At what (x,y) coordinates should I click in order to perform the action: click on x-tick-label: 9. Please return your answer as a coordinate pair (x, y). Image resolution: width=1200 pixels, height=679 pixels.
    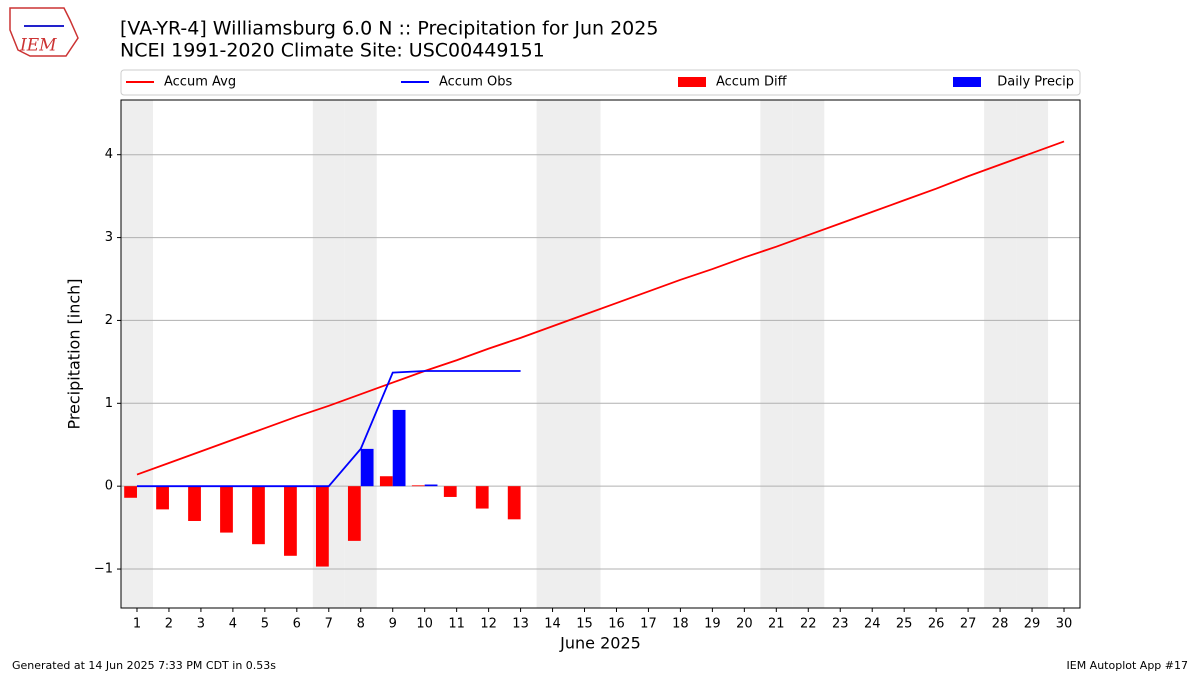
    Looking at the image, I should click on (393, 624).